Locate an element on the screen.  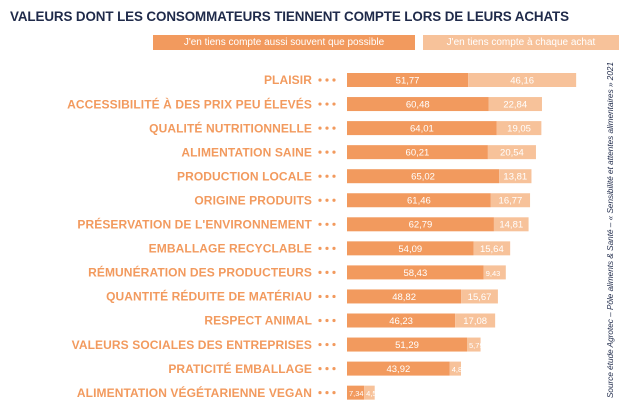
category-label: PRÉSERVATION DE L'ENVIRONNEMENT is located at coordinates (194, 224).